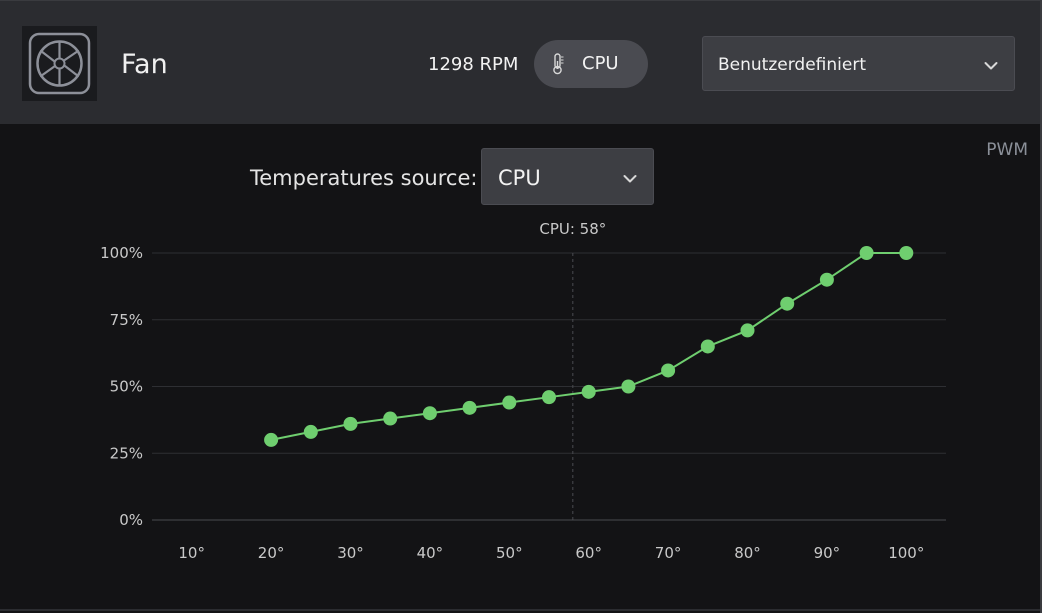  Describe the element at coordinates (350, 553) in the screenshot. I see `x-tick-label: 30°` at that location.